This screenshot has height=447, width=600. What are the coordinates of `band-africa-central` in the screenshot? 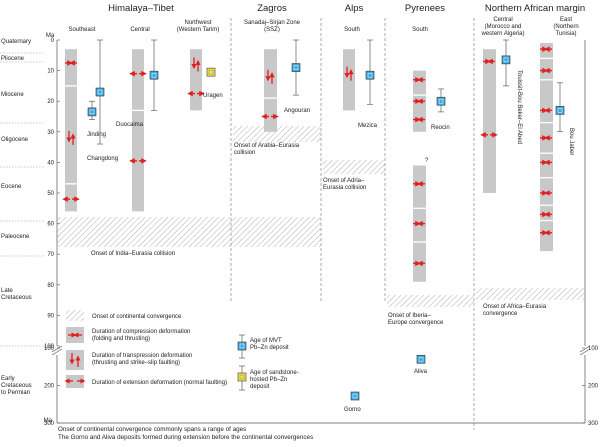 It's located at (489, 121).